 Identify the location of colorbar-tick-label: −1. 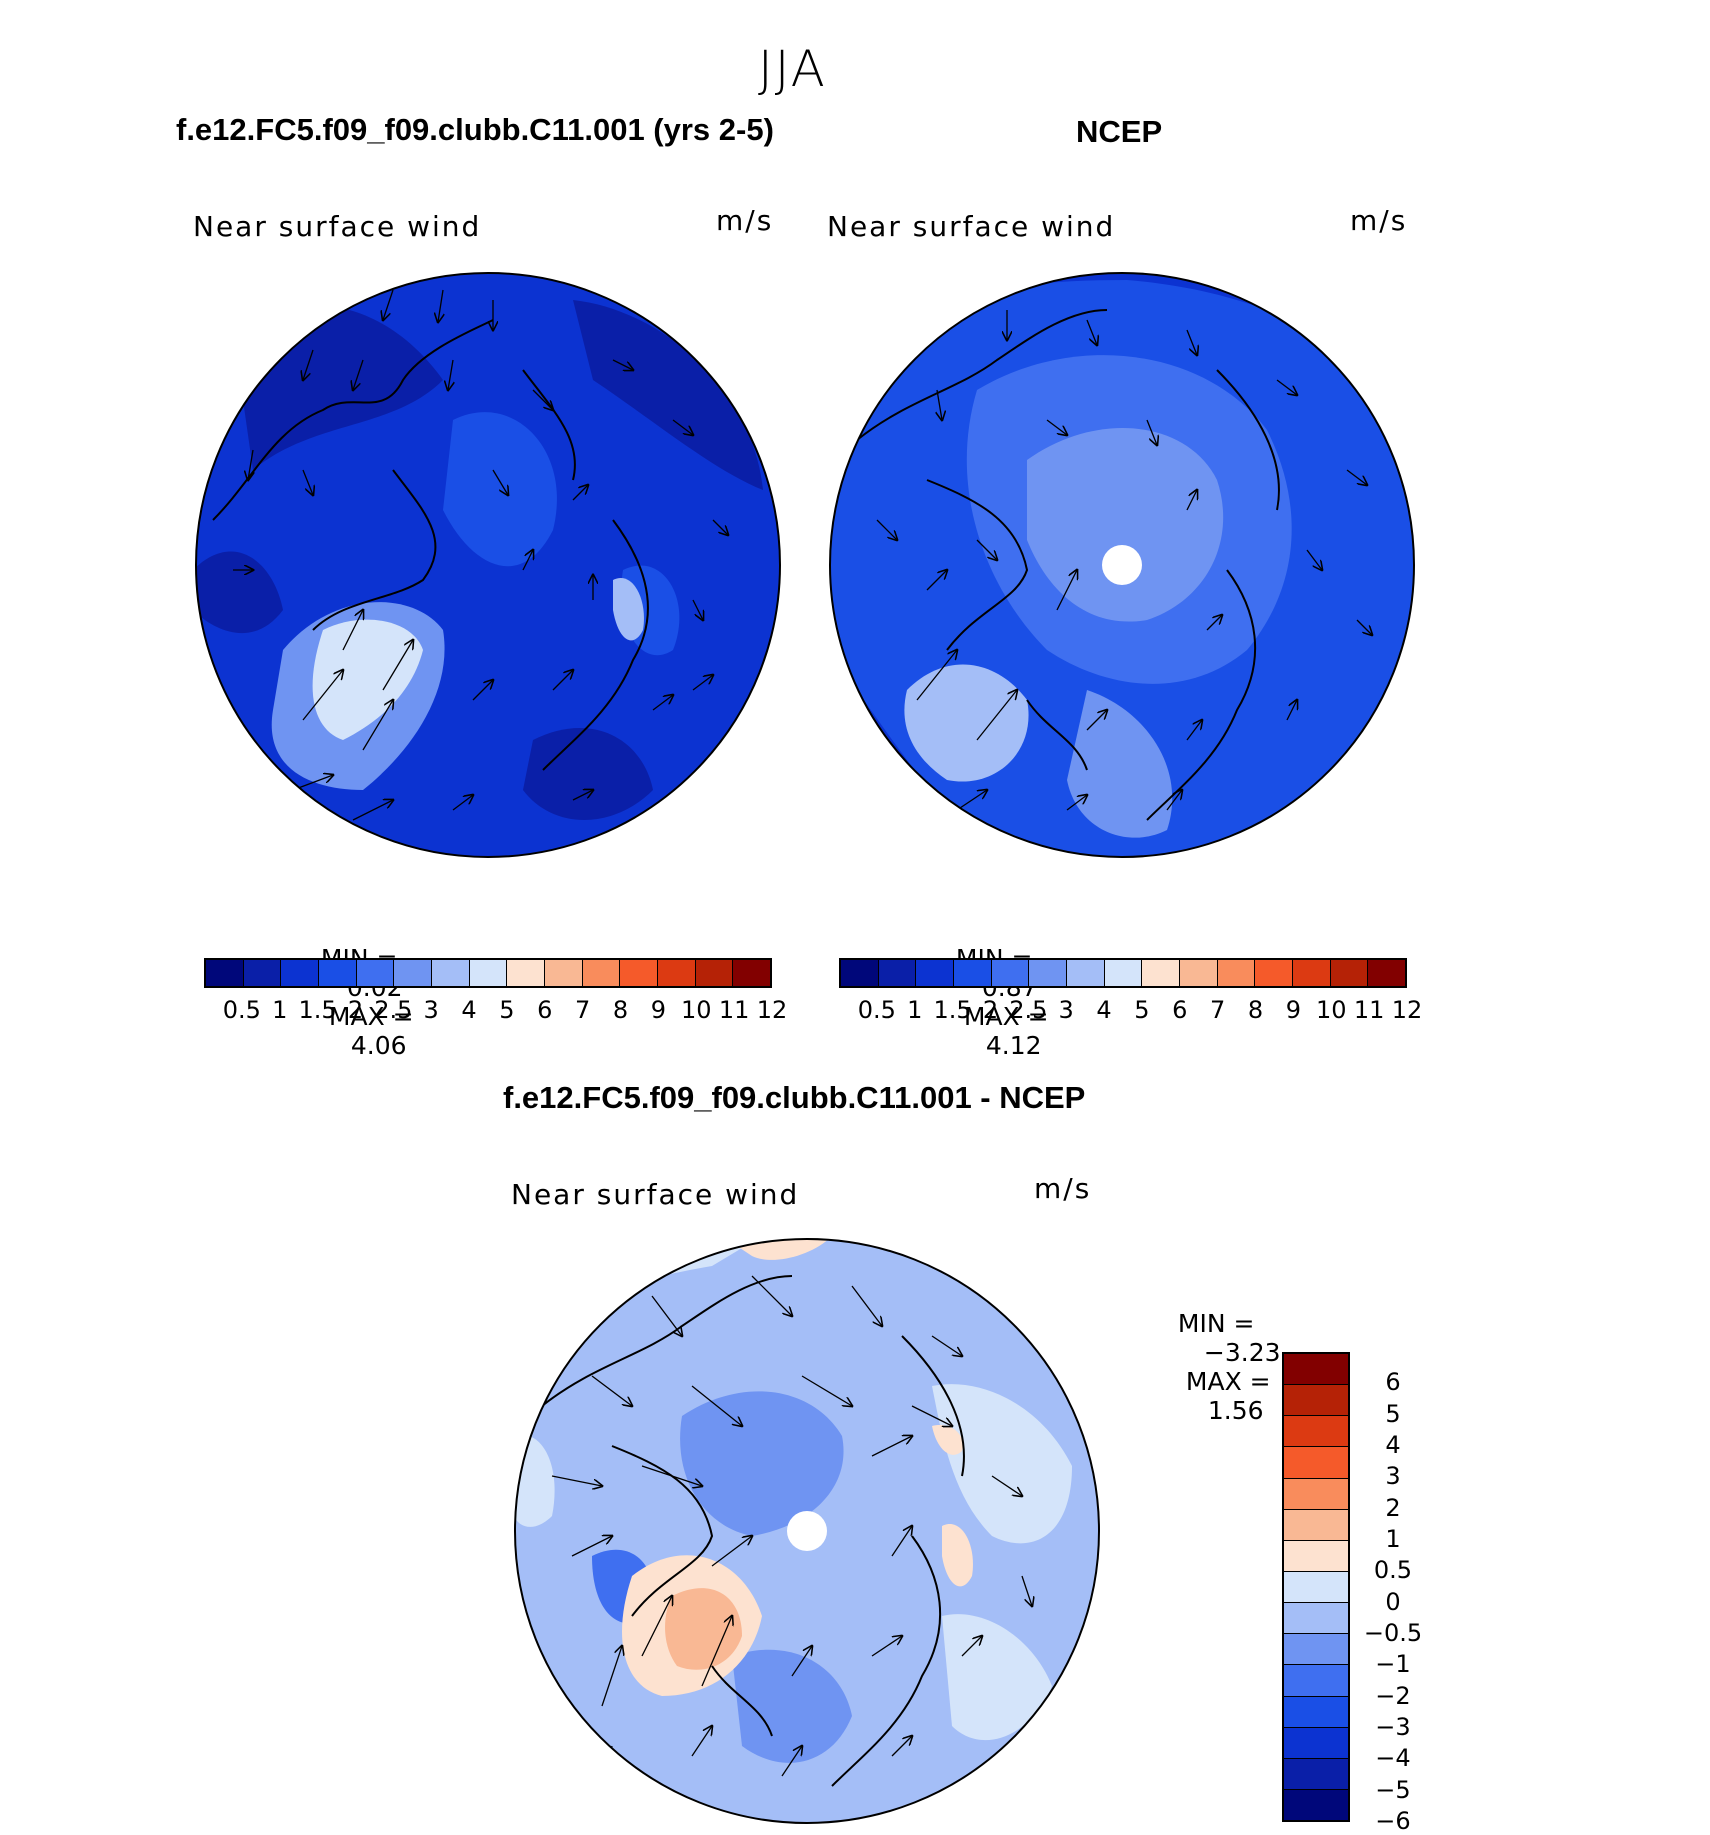
(1393, 1664).